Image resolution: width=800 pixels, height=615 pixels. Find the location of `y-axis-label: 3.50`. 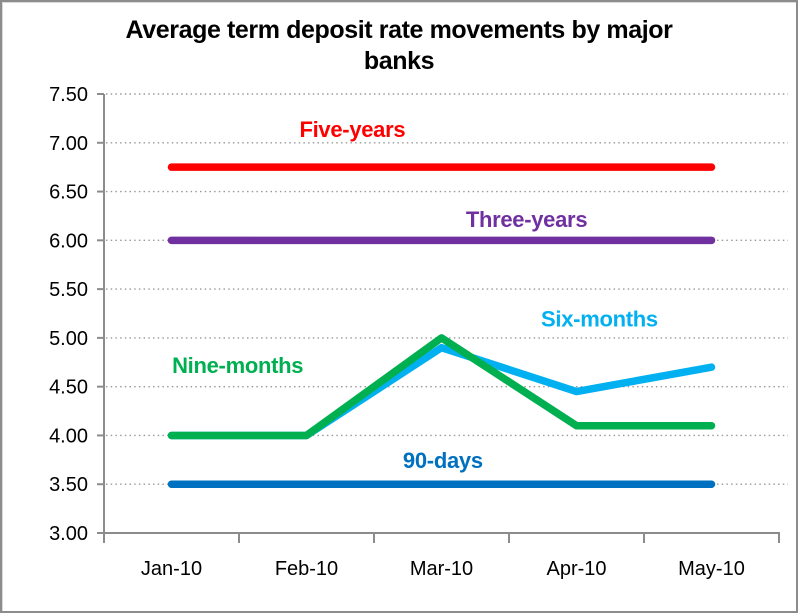

y-axis-label: 3.50 is located at coordinates (68, 485).